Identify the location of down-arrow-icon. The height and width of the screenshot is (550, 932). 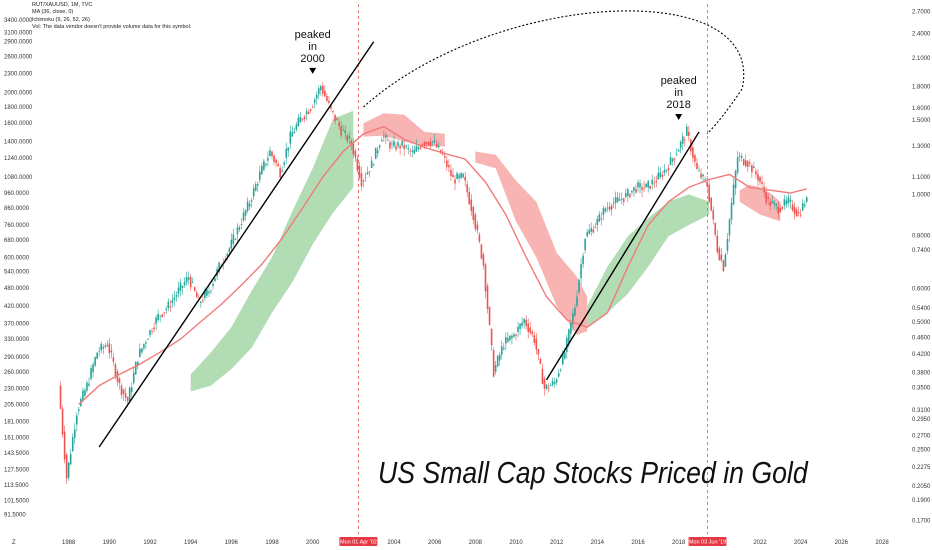
(679, 116).